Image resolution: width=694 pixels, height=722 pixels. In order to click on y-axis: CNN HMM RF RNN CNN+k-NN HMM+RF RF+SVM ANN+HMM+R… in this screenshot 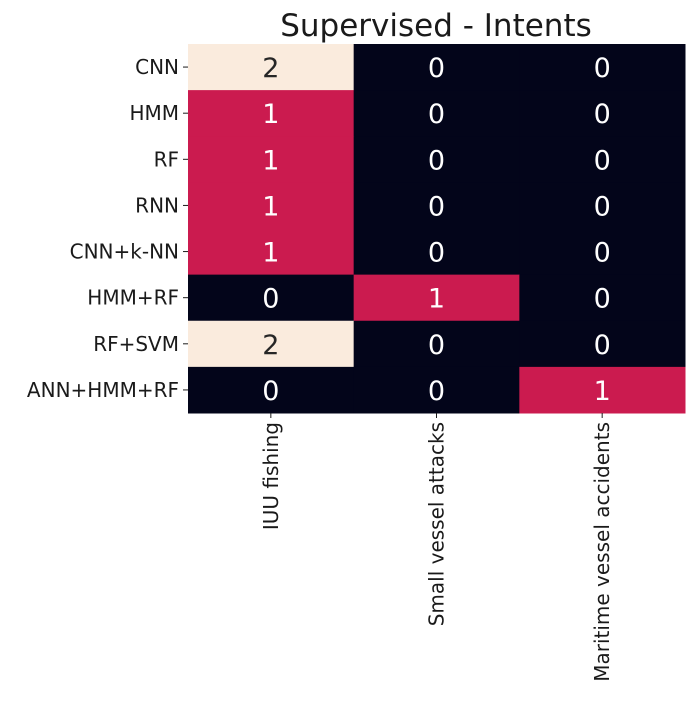, I will do `click(107, 228)`.